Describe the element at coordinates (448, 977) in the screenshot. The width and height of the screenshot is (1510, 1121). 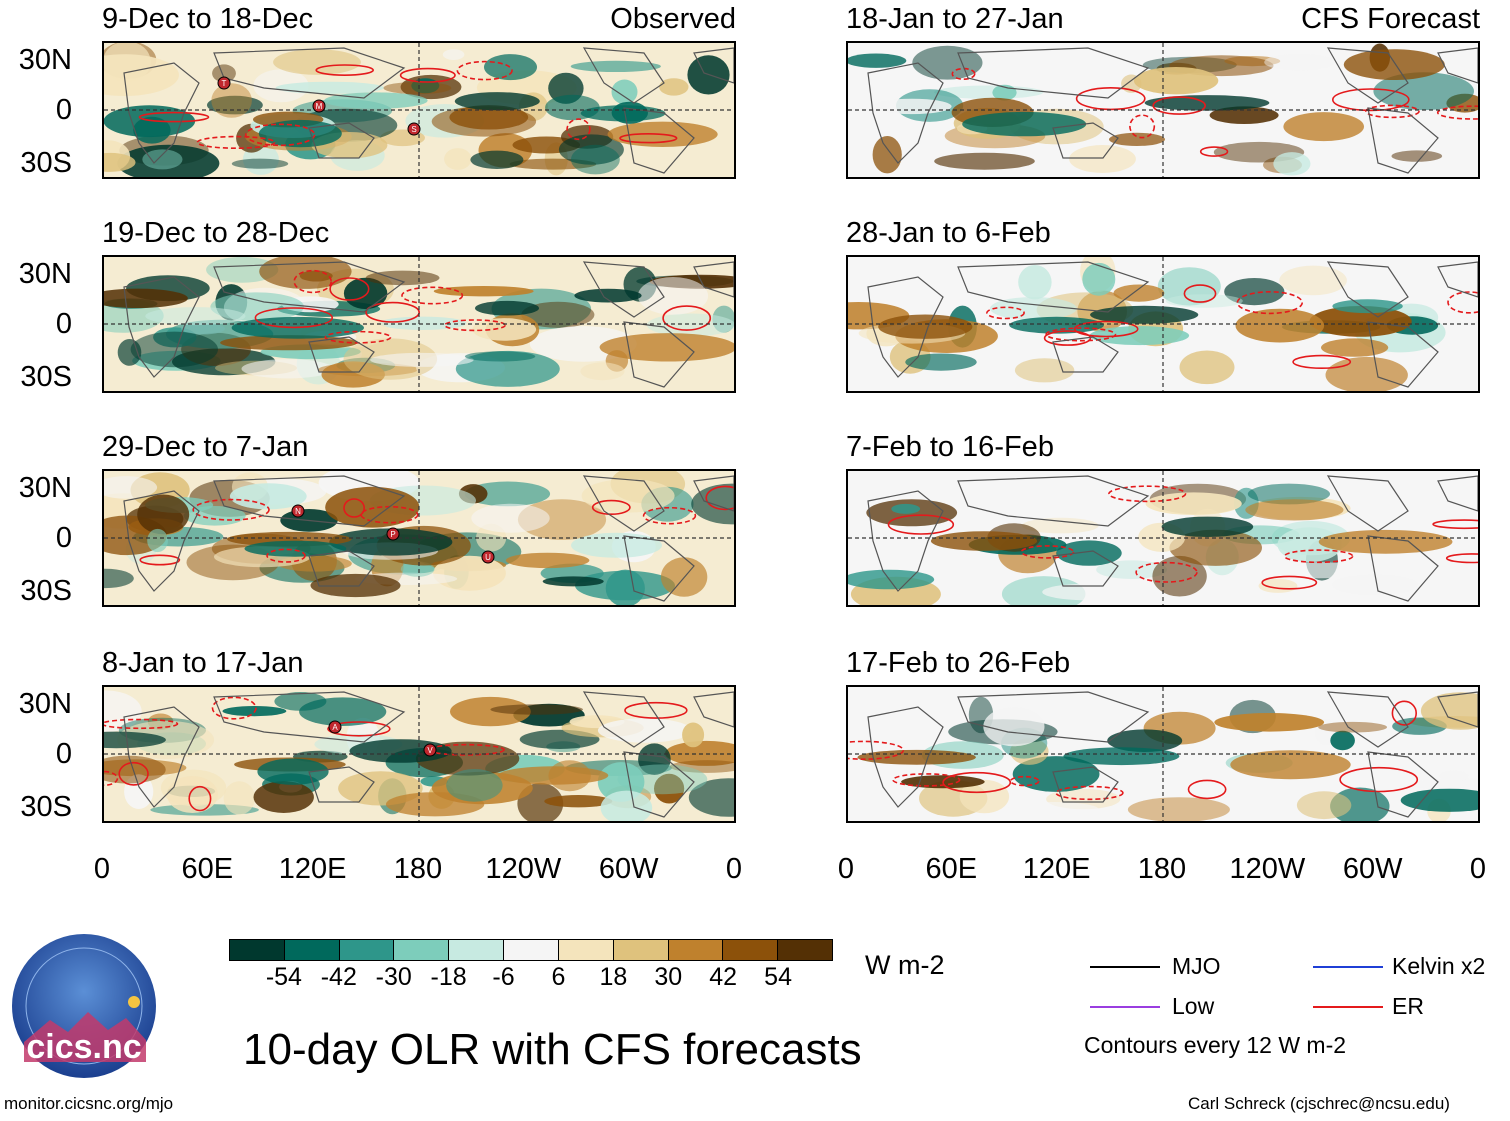
I see `colorbar-tick: -18` at that location.